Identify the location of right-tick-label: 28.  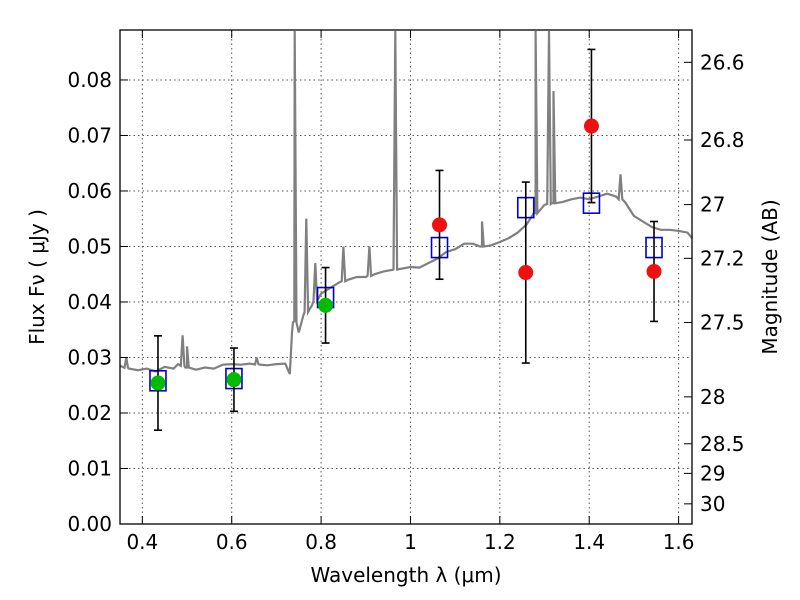
(712, 397).